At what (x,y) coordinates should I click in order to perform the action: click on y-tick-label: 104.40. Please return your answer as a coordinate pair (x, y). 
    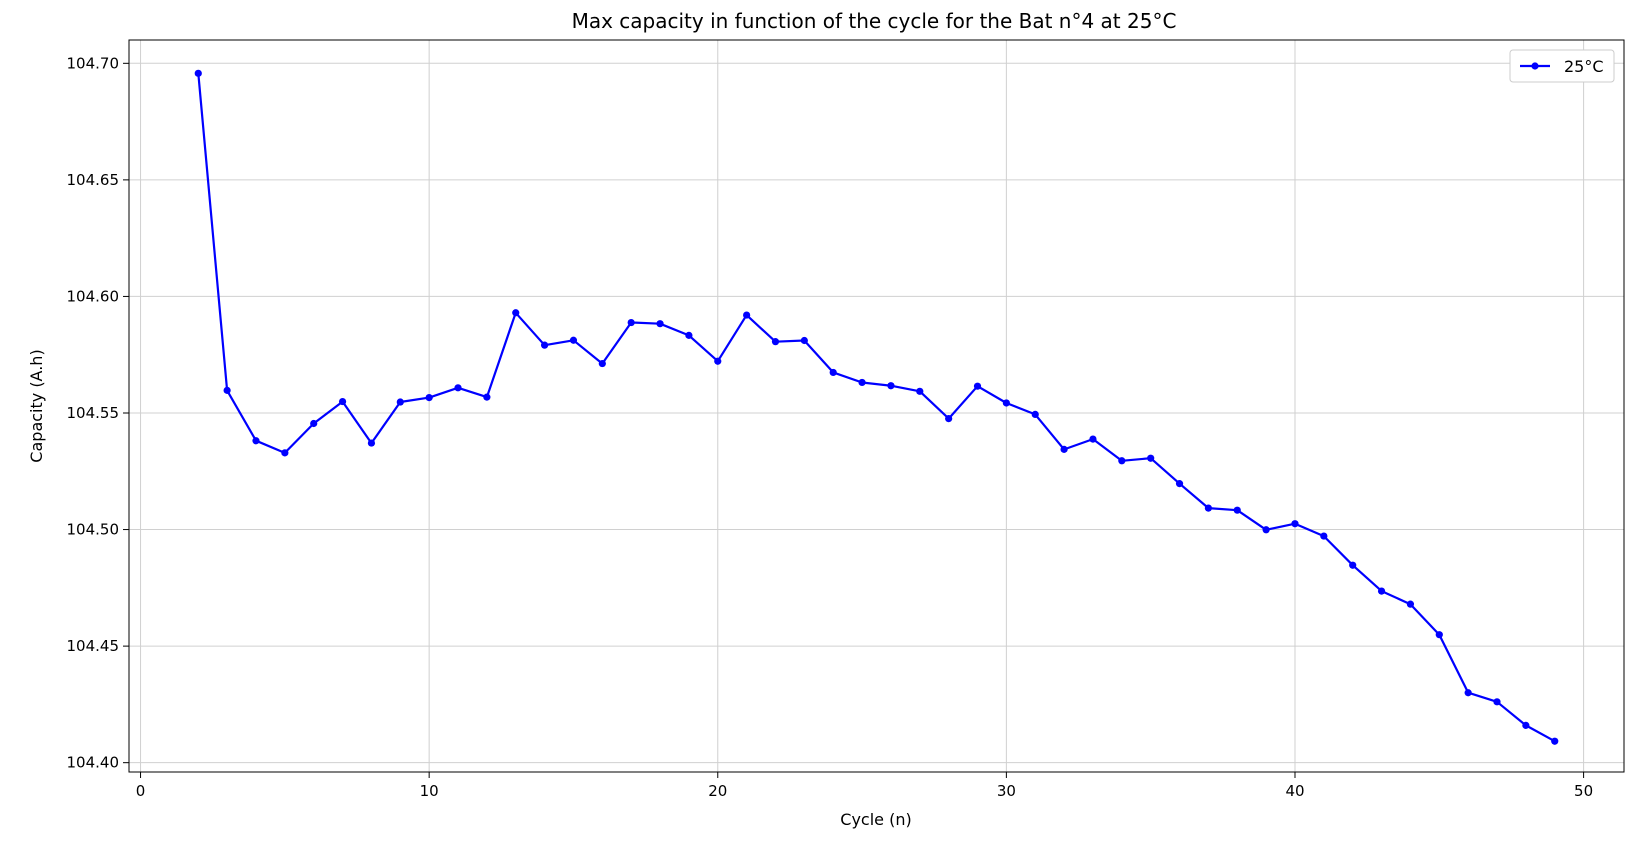
    Looking at the image, I should click on (93, 763).